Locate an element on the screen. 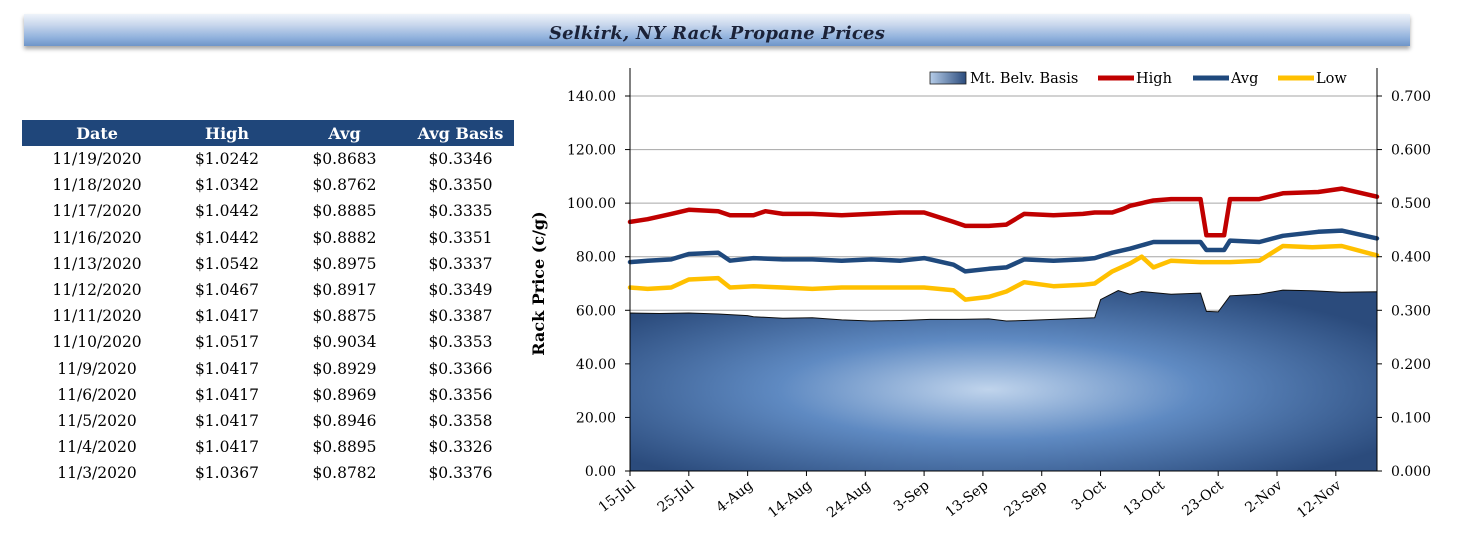 The height and width of the screenshot is (538, 1461). table-row: 11/4/2020 $1.0417 $0.8895 $0.3326 is located at coordinates (268, 447).